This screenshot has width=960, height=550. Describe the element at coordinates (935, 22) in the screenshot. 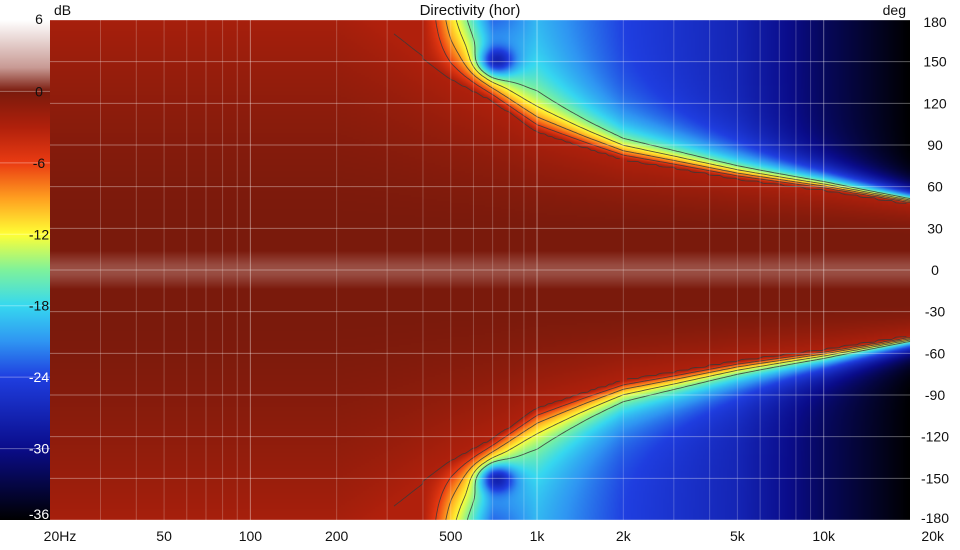

I see `y-tick-label: 180` at that location.